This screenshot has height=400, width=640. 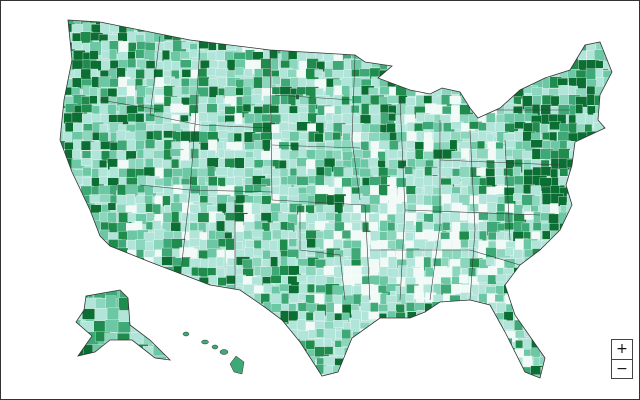 What do you see at coordinates (622, 368) in the screenshot?
I see `zoom-out-button: −` at bounding box center [622, 368].